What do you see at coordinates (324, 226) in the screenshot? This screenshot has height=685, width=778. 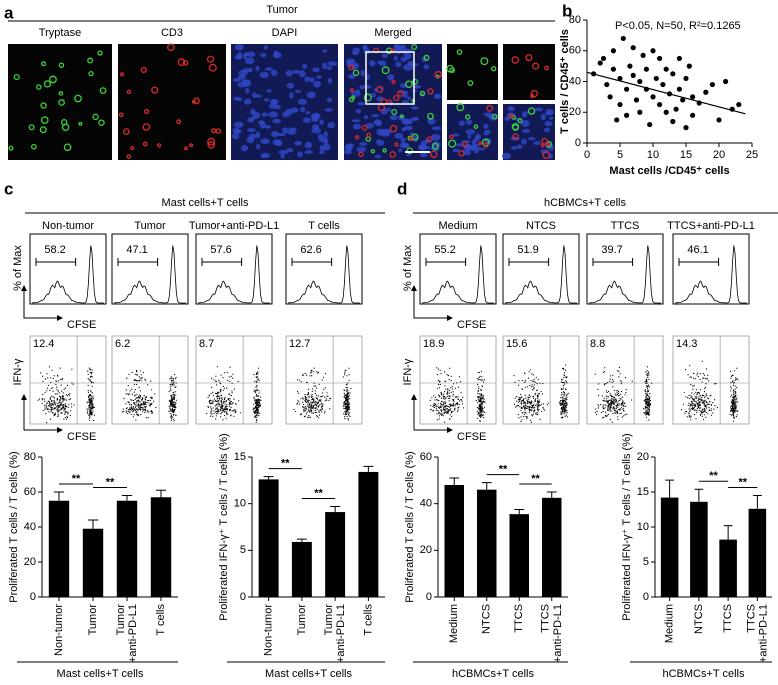 I see `column-label: T cells` at bounding box center [324, 226].